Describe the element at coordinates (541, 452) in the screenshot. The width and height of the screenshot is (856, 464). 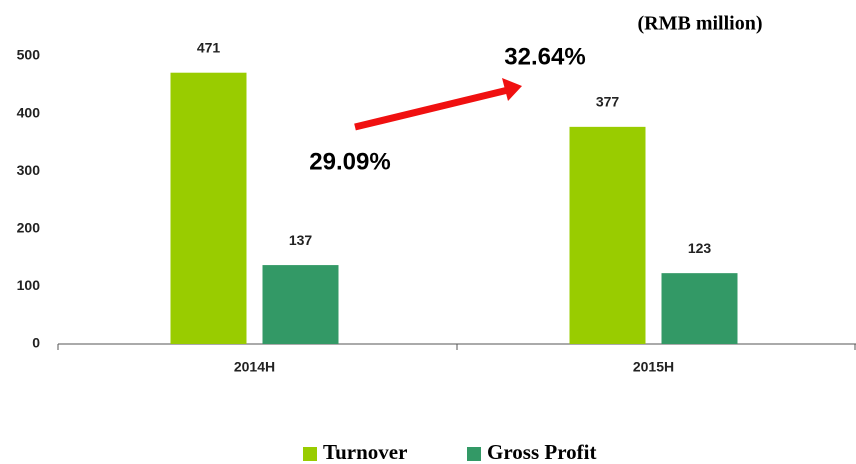
I see `legend-label: Gross Profit` at that location.